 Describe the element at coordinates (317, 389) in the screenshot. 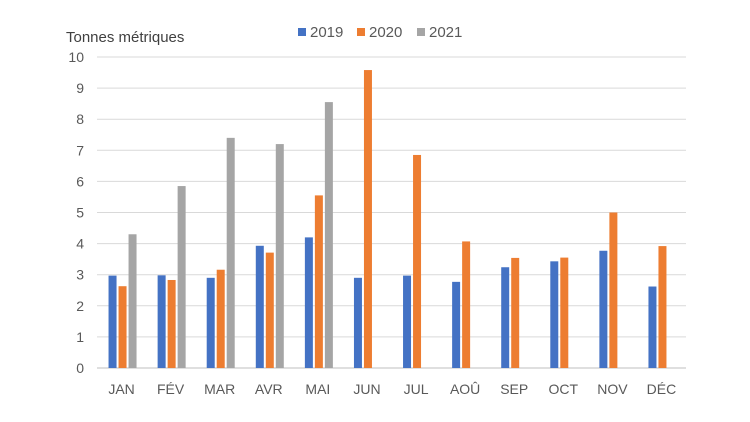

I see `x-tick-label: MAI` at that location.